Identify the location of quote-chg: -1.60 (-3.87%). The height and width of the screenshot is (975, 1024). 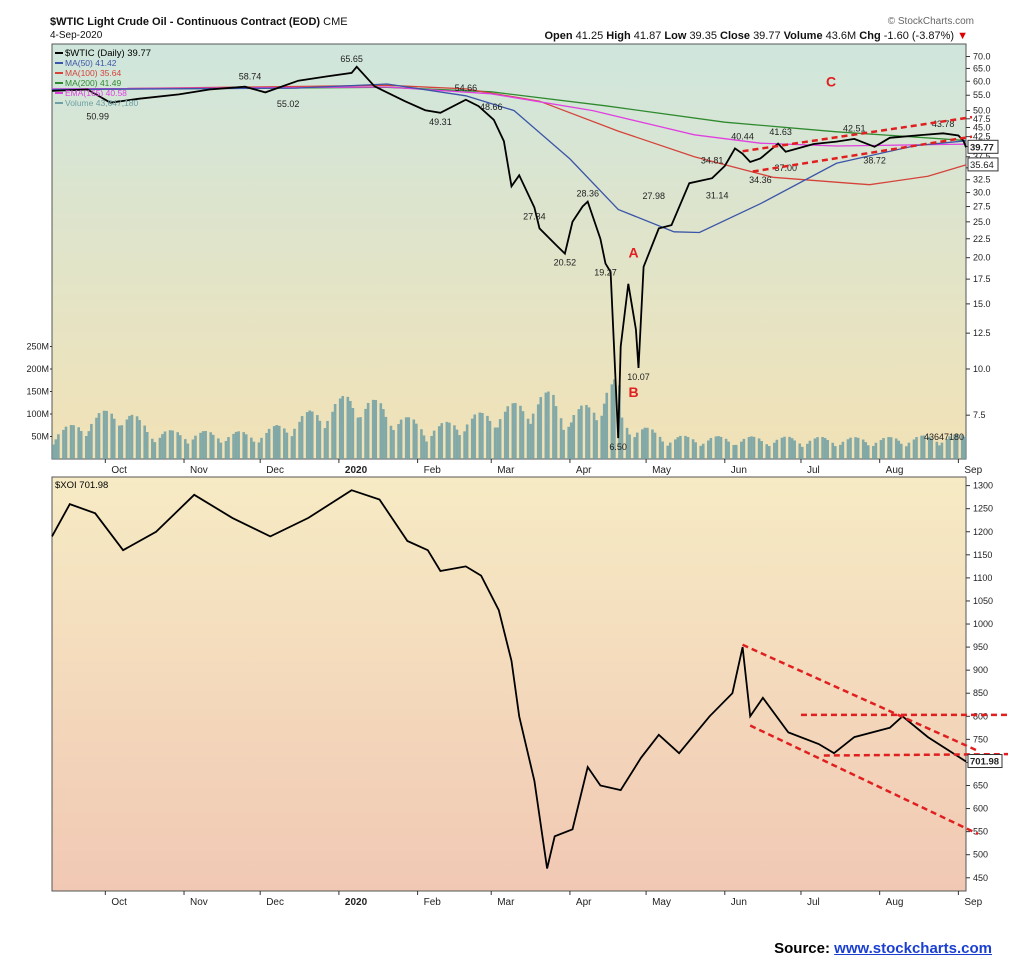
(919, 36).